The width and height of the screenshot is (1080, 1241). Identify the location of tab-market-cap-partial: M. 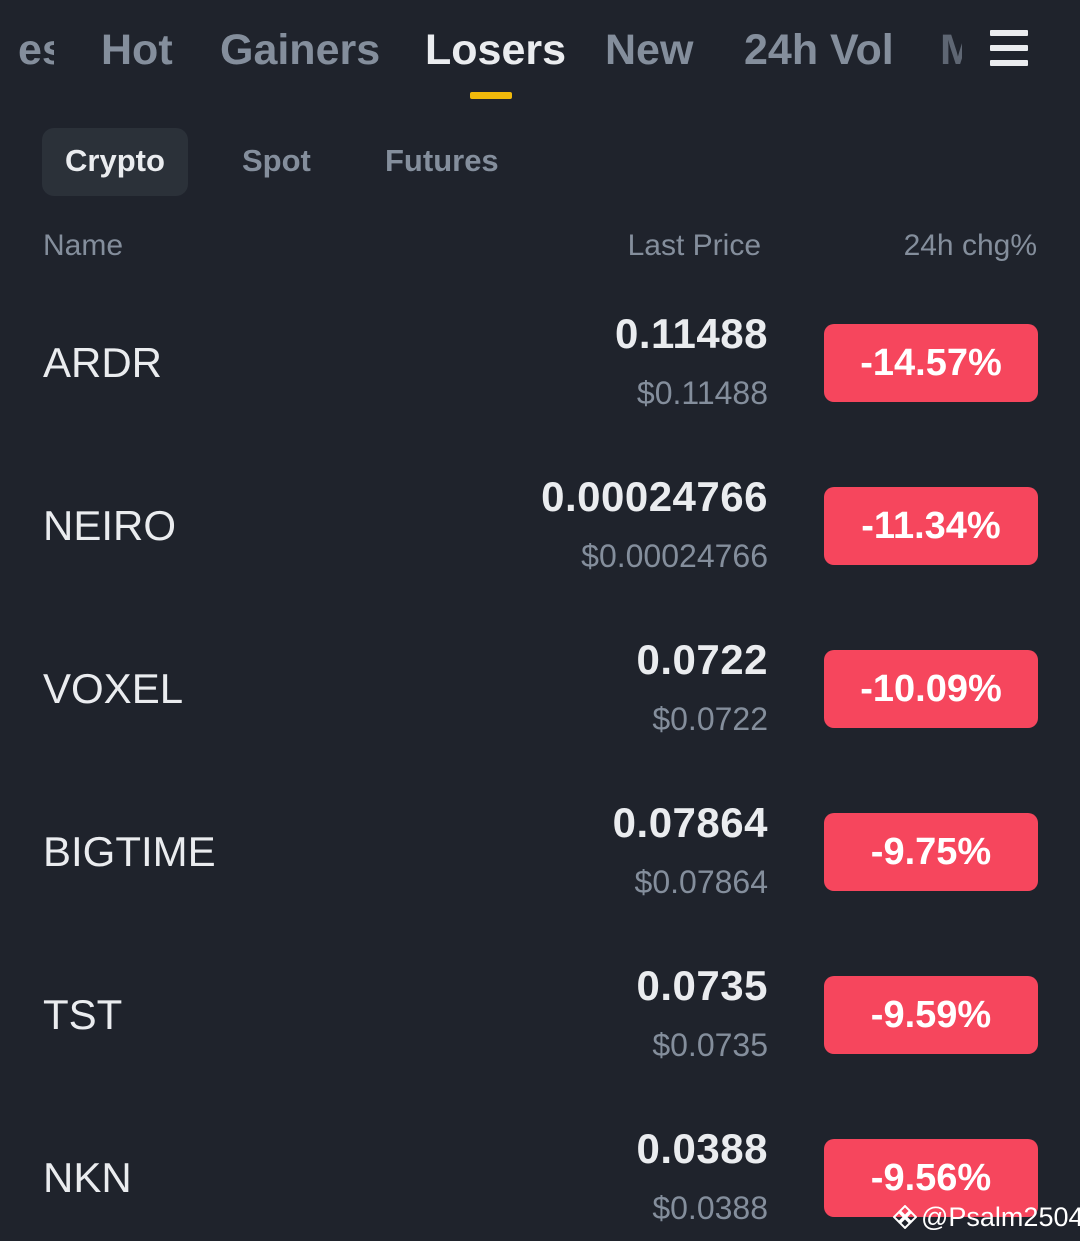
(951, 50).